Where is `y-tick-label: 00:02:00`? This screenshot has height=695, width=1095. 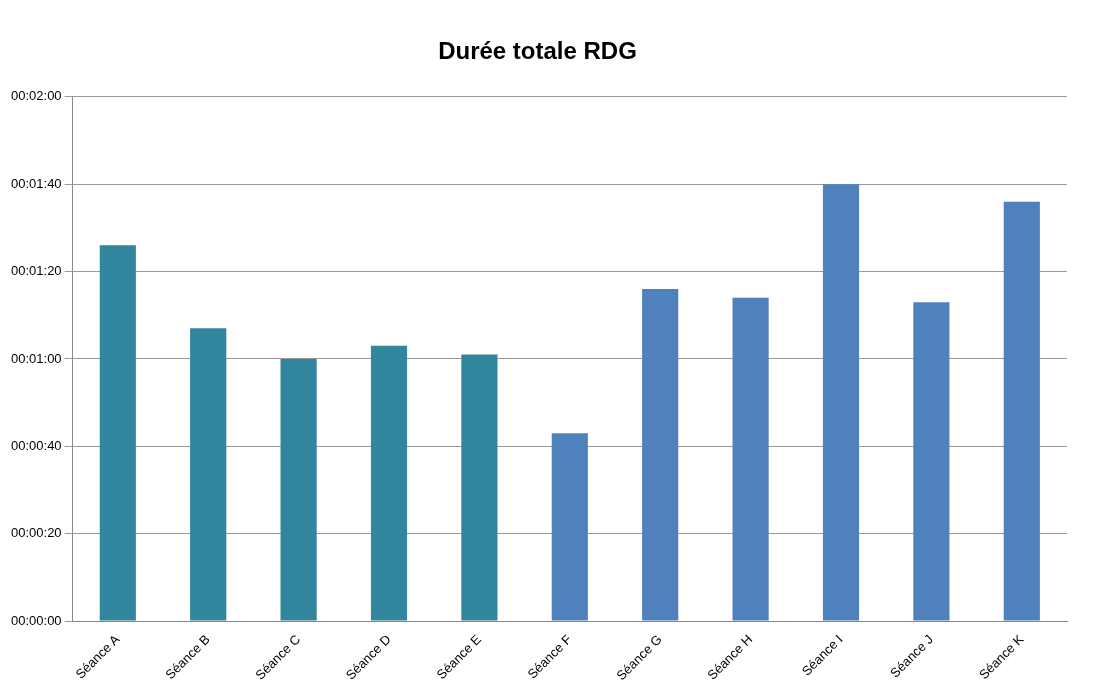
y-tick-label: 00:02:00 is located at coordinates (36, 96).